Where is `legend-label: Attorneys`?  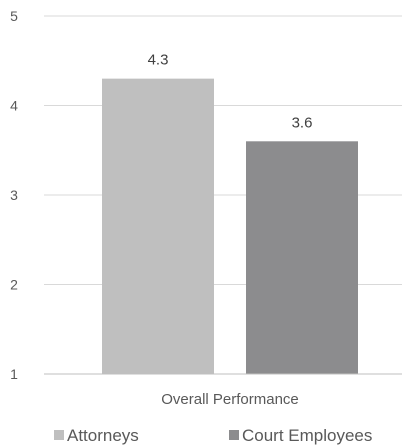 legend-label: Attorneys is located at coordinates (103, 435).